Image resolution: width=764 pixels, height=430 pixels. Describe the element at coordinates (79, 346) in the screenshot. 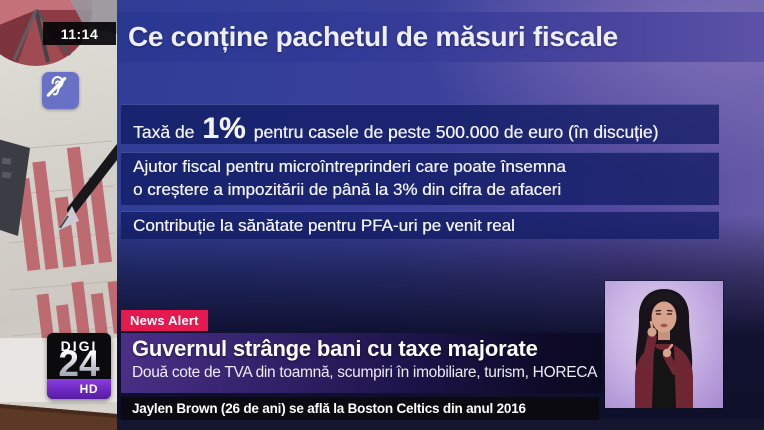

I see `logo-brand-text: DIGI` at that location.